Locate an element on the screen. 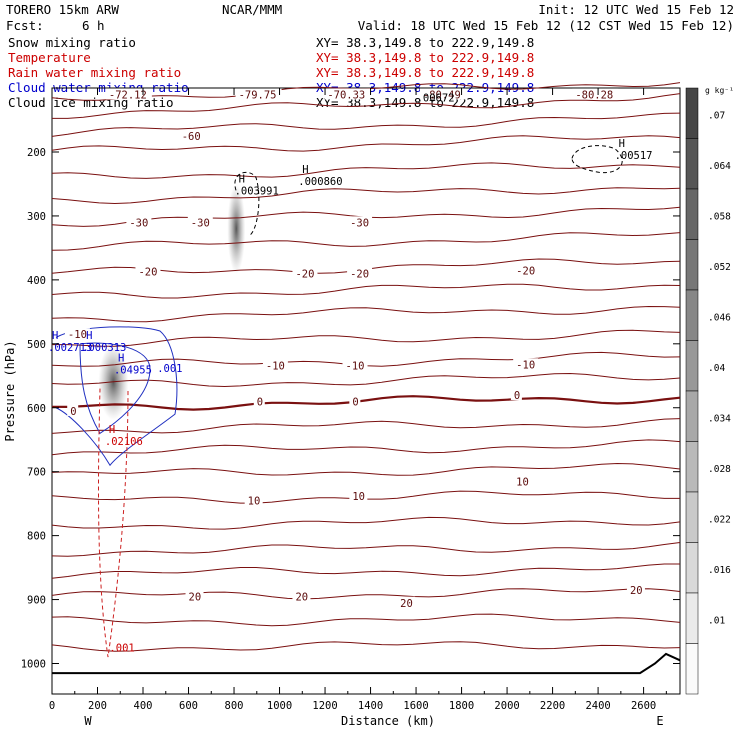 The image size is (740, 740). y-axis-label: Pressure (hPa) is located at coordinates (10, 390).